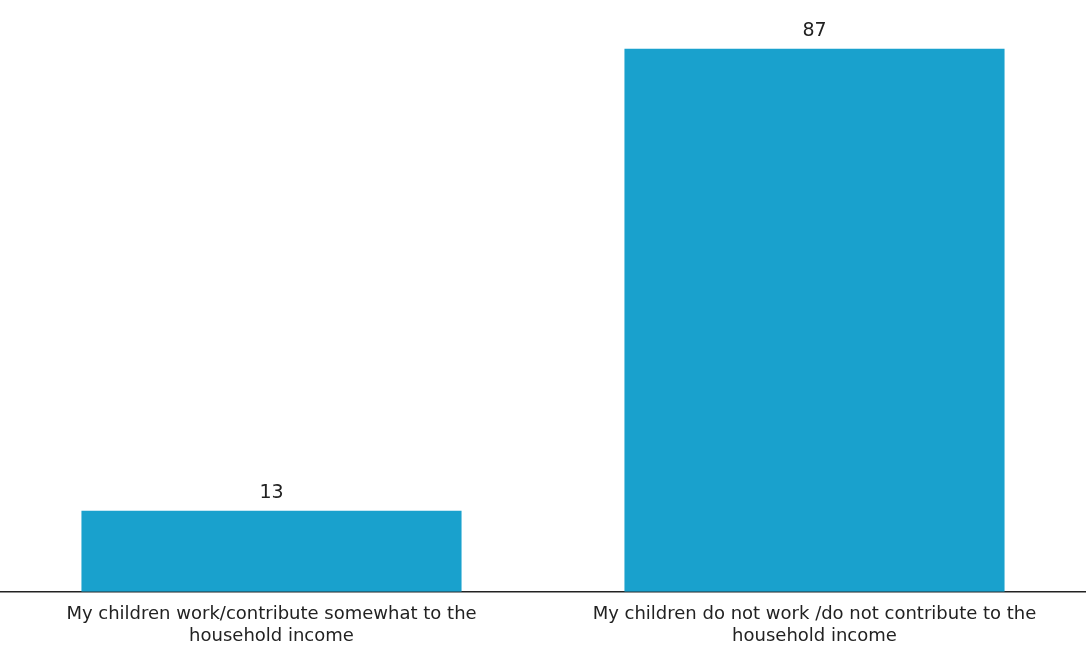 The width and height of the screenshot is (1086, 663). What do you see at coordinates (814, 29) in the screenshot?
I see `data-label: 87` at bounding box center [814, 29].